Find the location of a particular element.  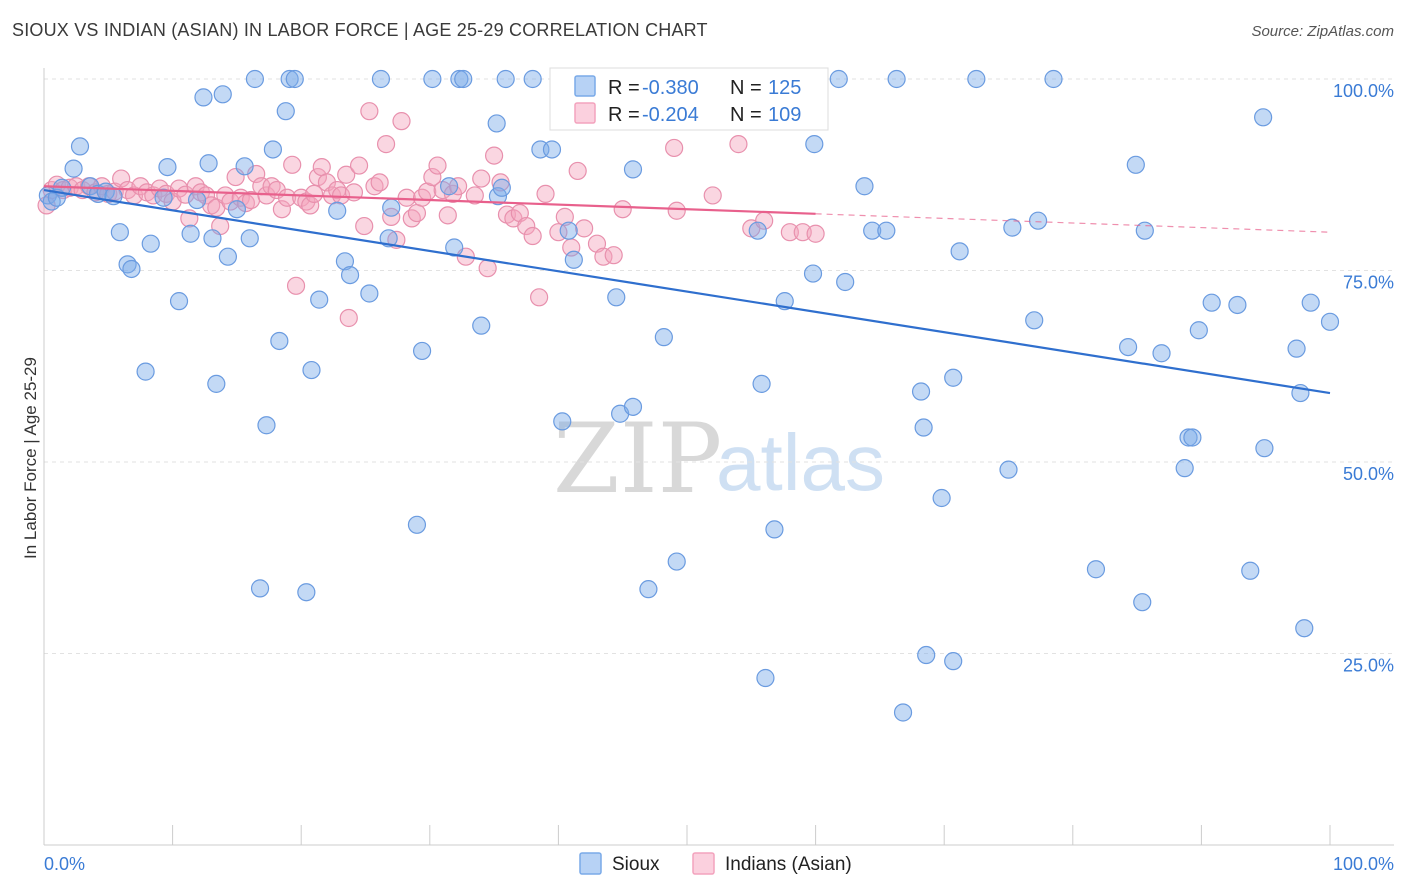

watermark-atlas: atlas is located at coordinates (800, 462).